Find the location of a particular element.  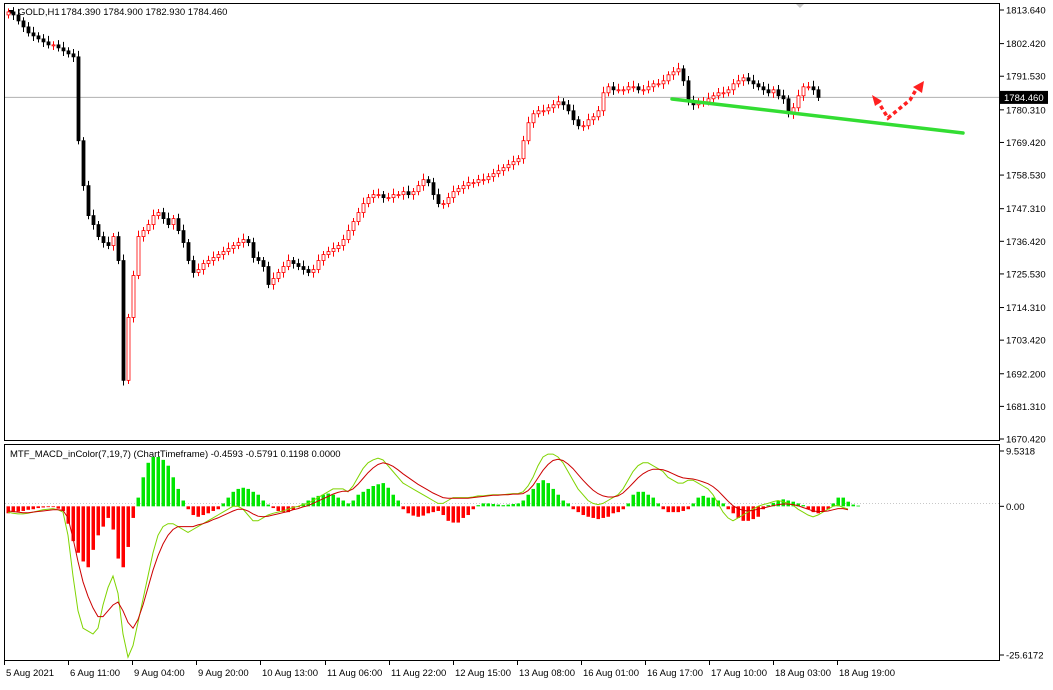

price-tick-label: 1791.530 is located at coordinates (1026, 77).